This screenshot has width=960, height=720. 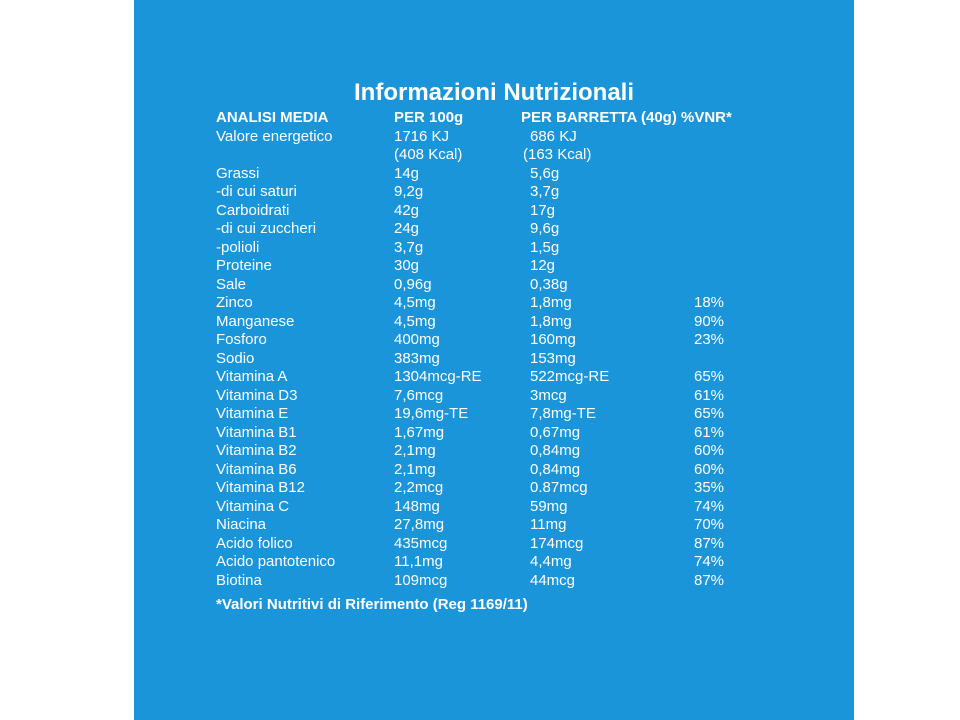 What do you see at coordinates (496, 544) in the screenshot?
I see `table-row: Acido folico 435mcg 174mcg 87%` at bounding box center [496, 544].